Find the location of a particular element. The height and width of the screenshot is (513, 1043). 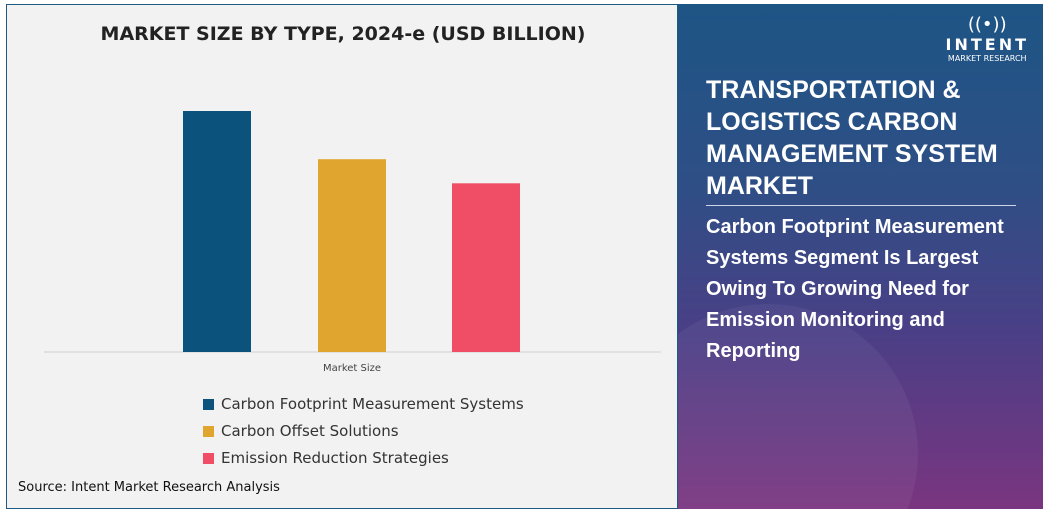

legend-item: Carbon Footprint Measurement Systems is located at coordinates (363, 404).